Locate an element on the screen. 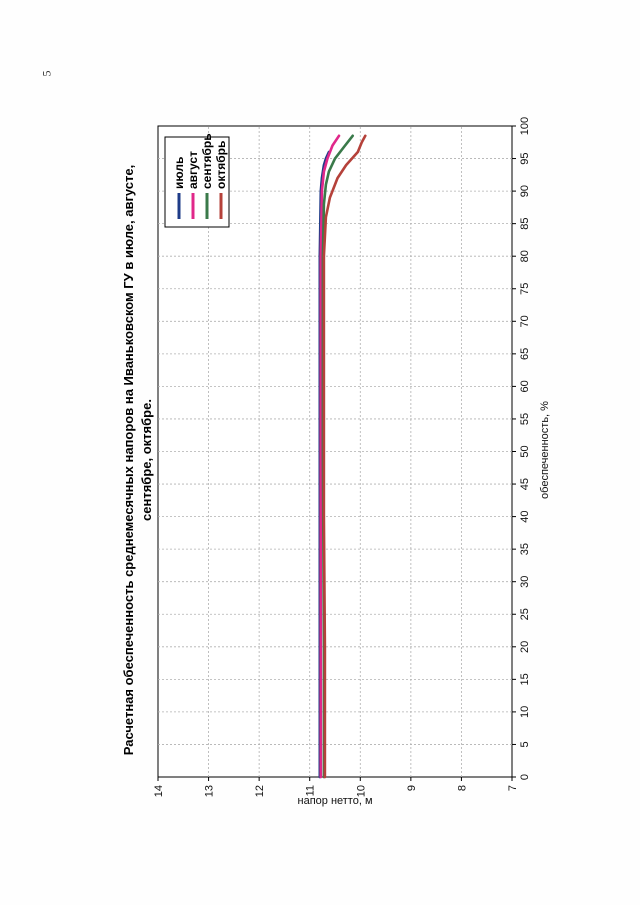  legend-label-1: август is located at coordinates (193, 170).